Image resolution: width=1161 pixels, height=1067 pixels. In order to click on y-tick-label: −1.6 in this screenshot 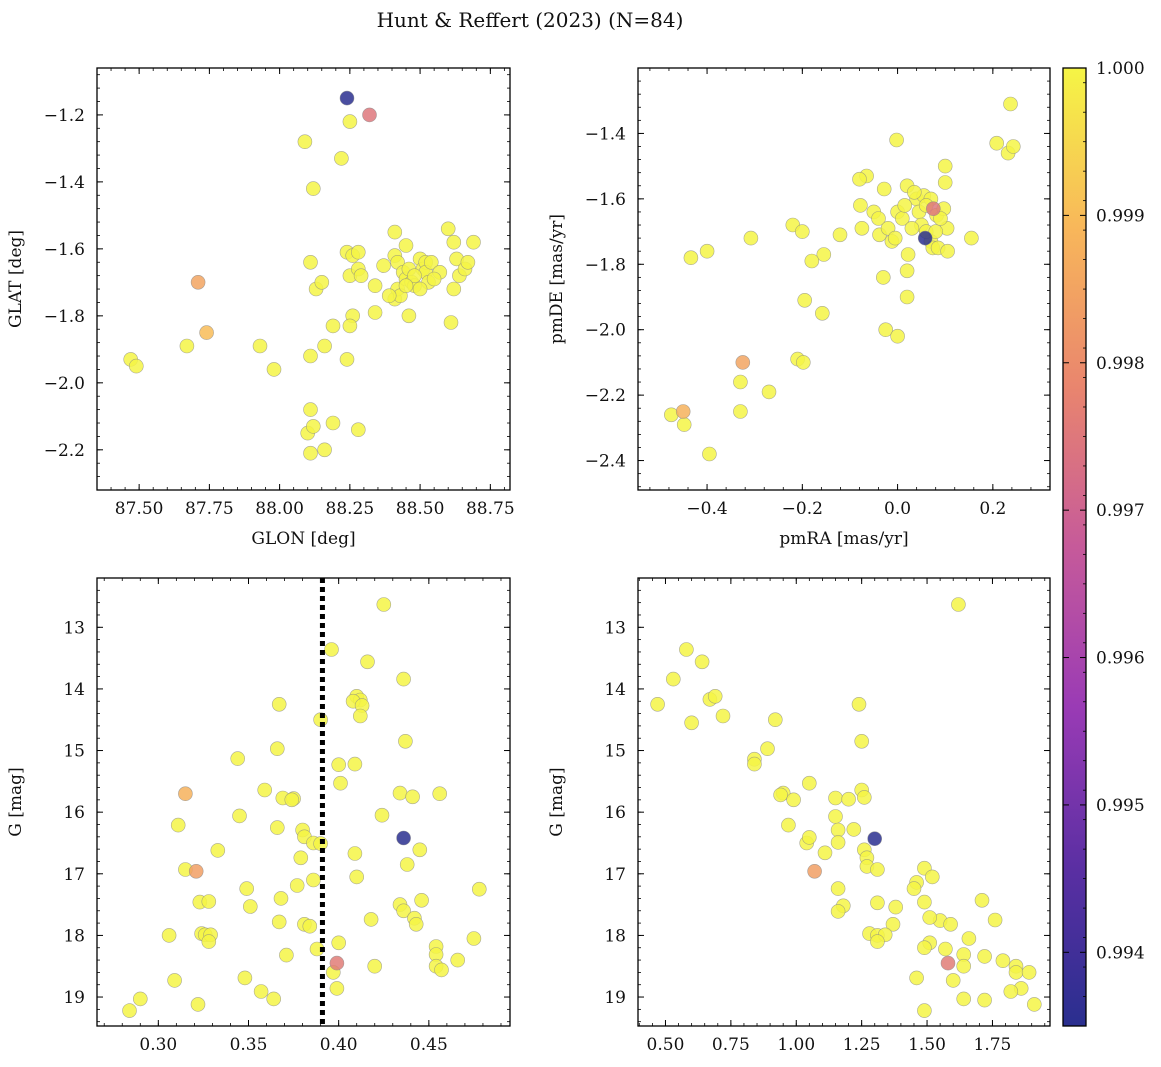, I will do `click(64, 250)`.